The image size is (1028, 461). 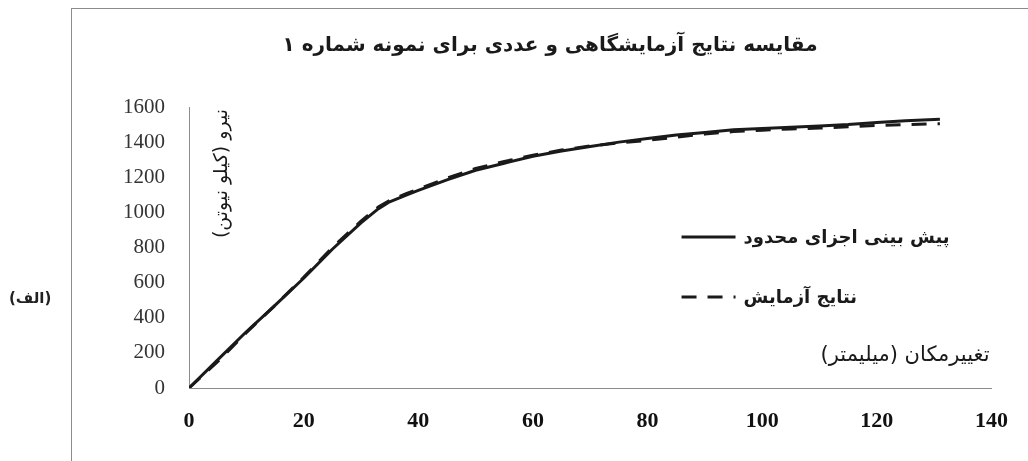 I want to click on x-tick-label: 0, so click(x=189, y=419).